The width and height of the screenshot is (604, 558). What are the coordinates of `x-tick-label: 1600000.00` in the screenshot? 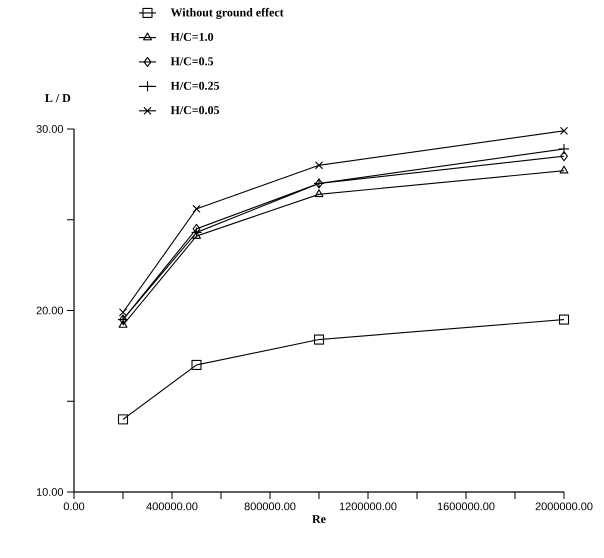 It's located at (466, 506).